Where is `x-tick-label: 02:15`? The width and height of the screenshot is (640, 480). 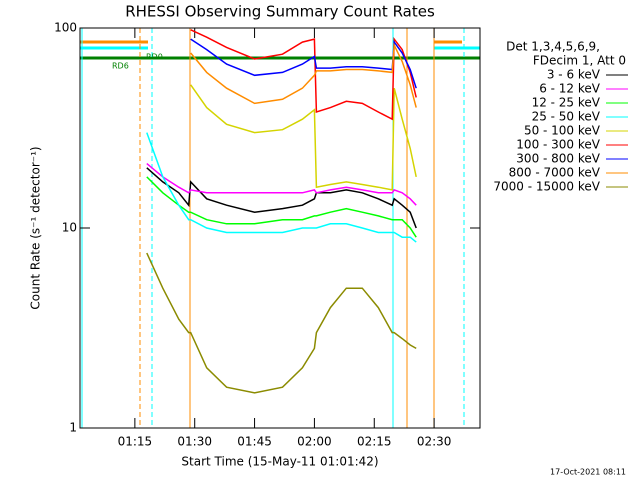 x-tick-label: 02:15 is located at coordinates (374, 442).